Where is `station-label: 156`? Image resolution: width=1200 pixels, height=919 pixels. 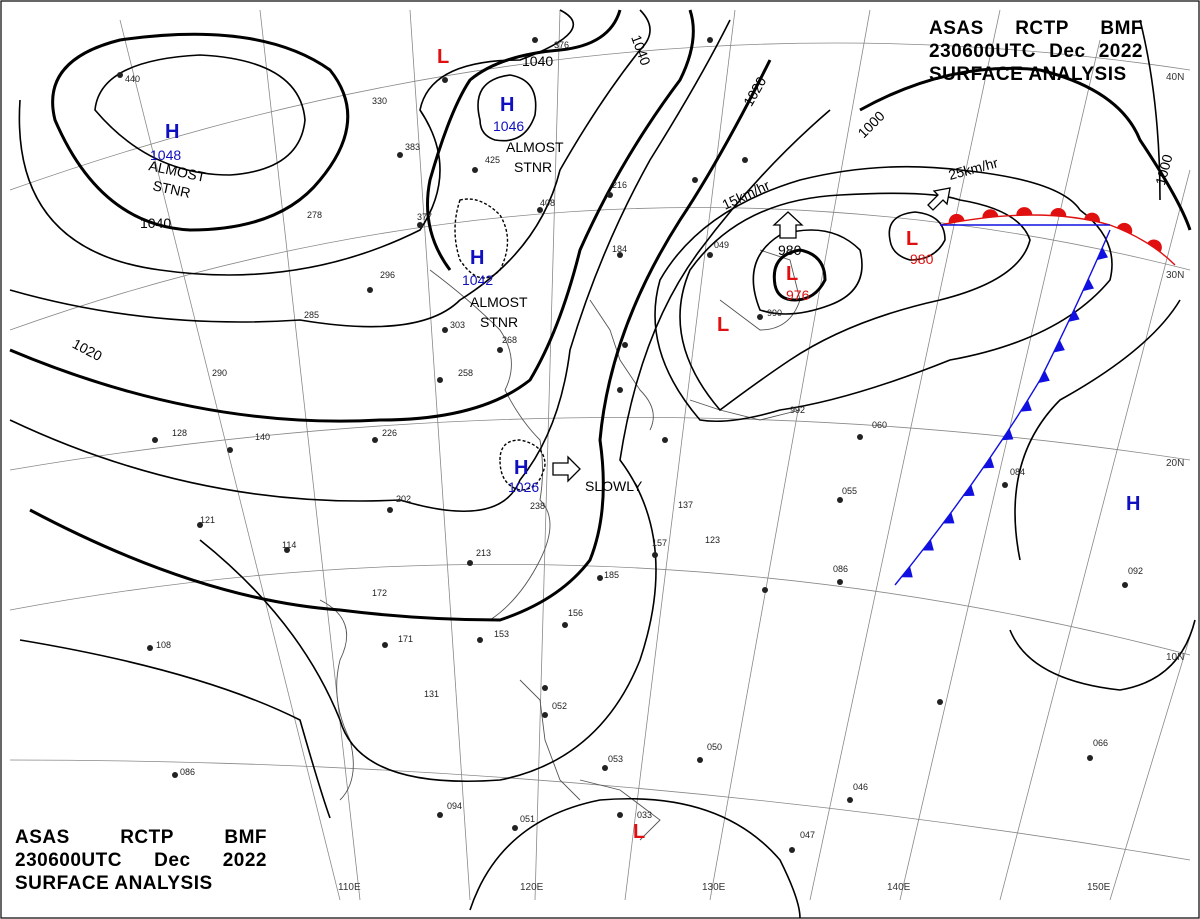
station-label: 156 is located at coordinates (575, 613).